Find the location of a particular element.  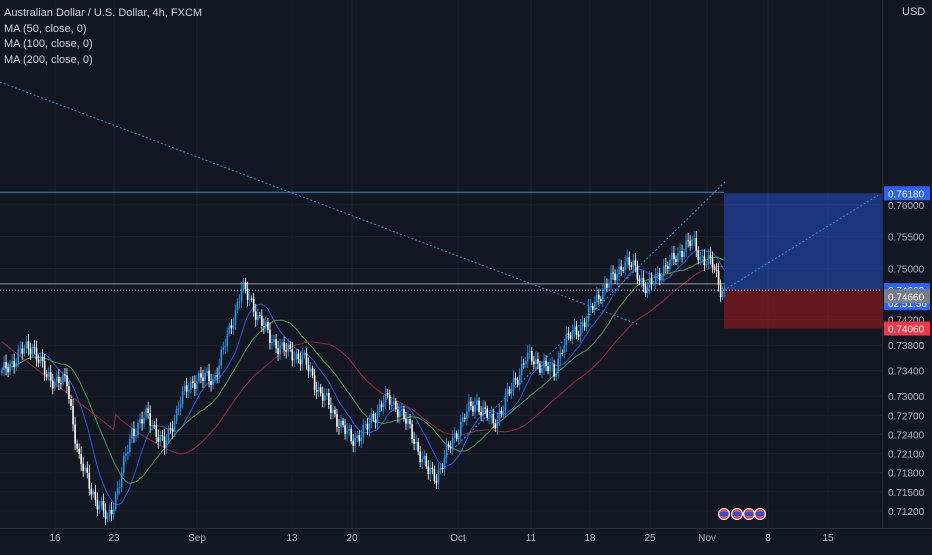

currency-label: USD is located at coordinates (914, 12).